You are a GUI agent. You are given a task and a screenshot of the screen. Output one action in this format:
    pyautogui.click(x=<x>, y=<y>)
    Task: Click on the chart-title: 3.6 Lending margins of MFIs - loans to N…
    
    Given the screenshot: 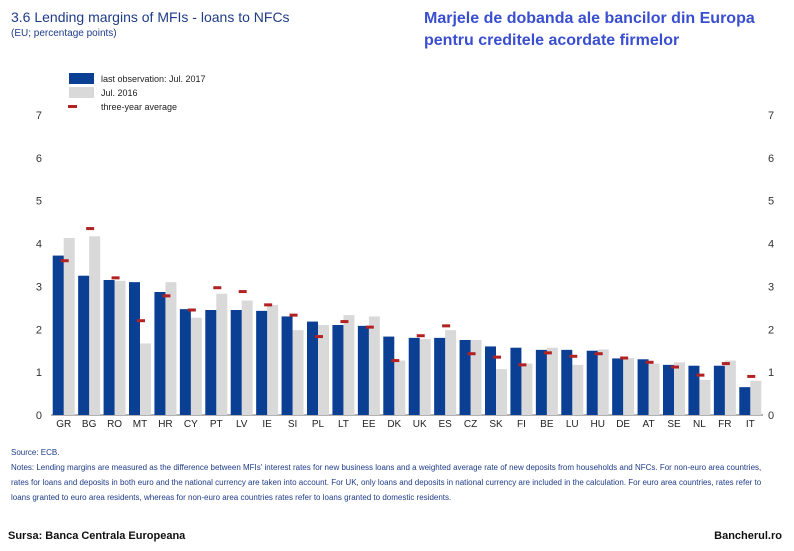 What is the action you would take?
    pyautogui.click(x=150, y=17)
    